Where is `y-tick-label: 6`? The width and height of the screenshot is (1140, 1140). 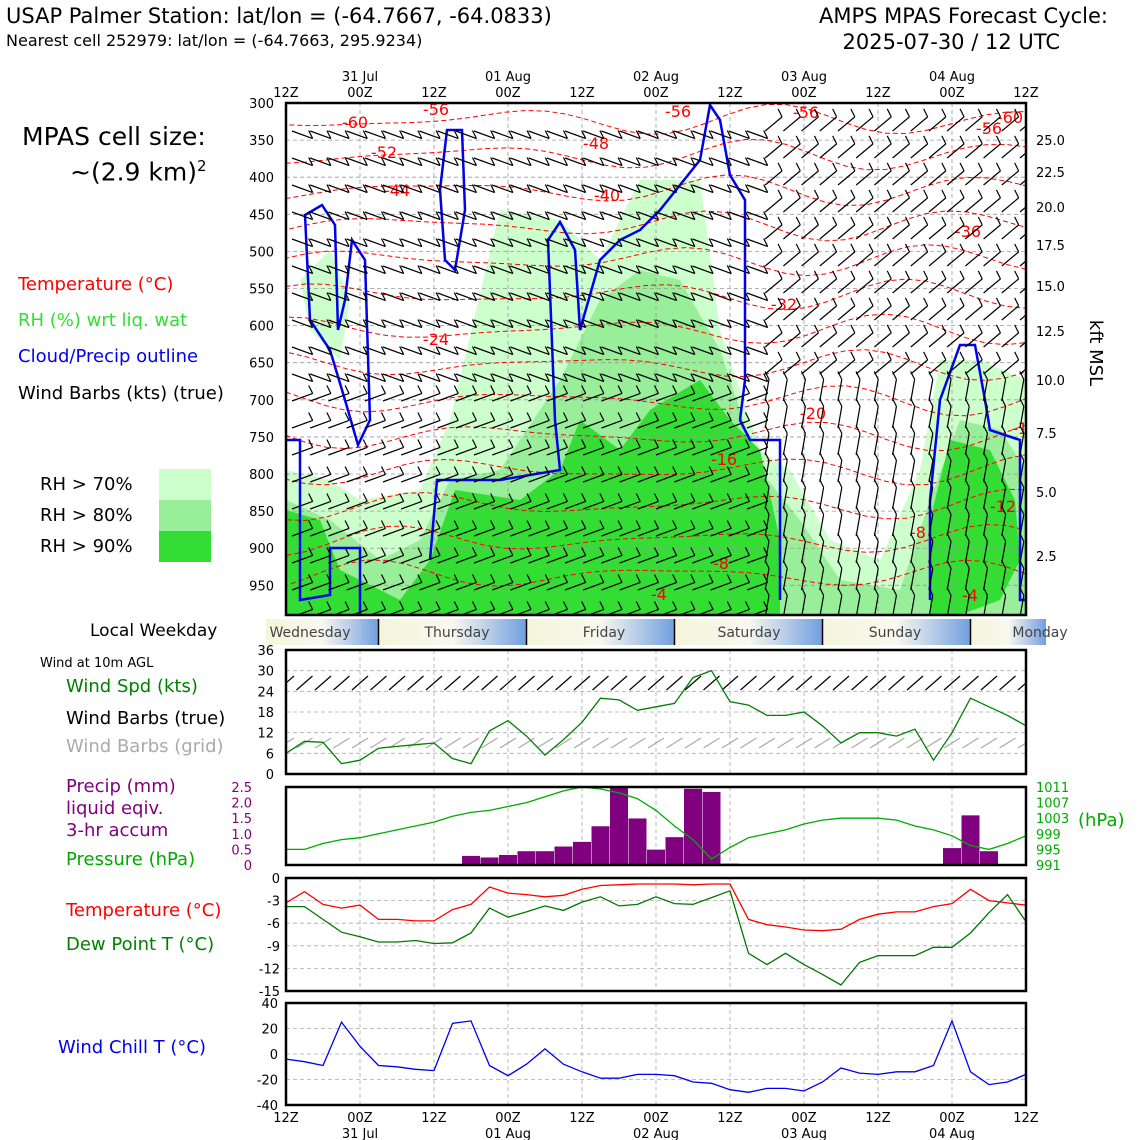
y-tick-label: 6 is located at coordinates (270, 754).